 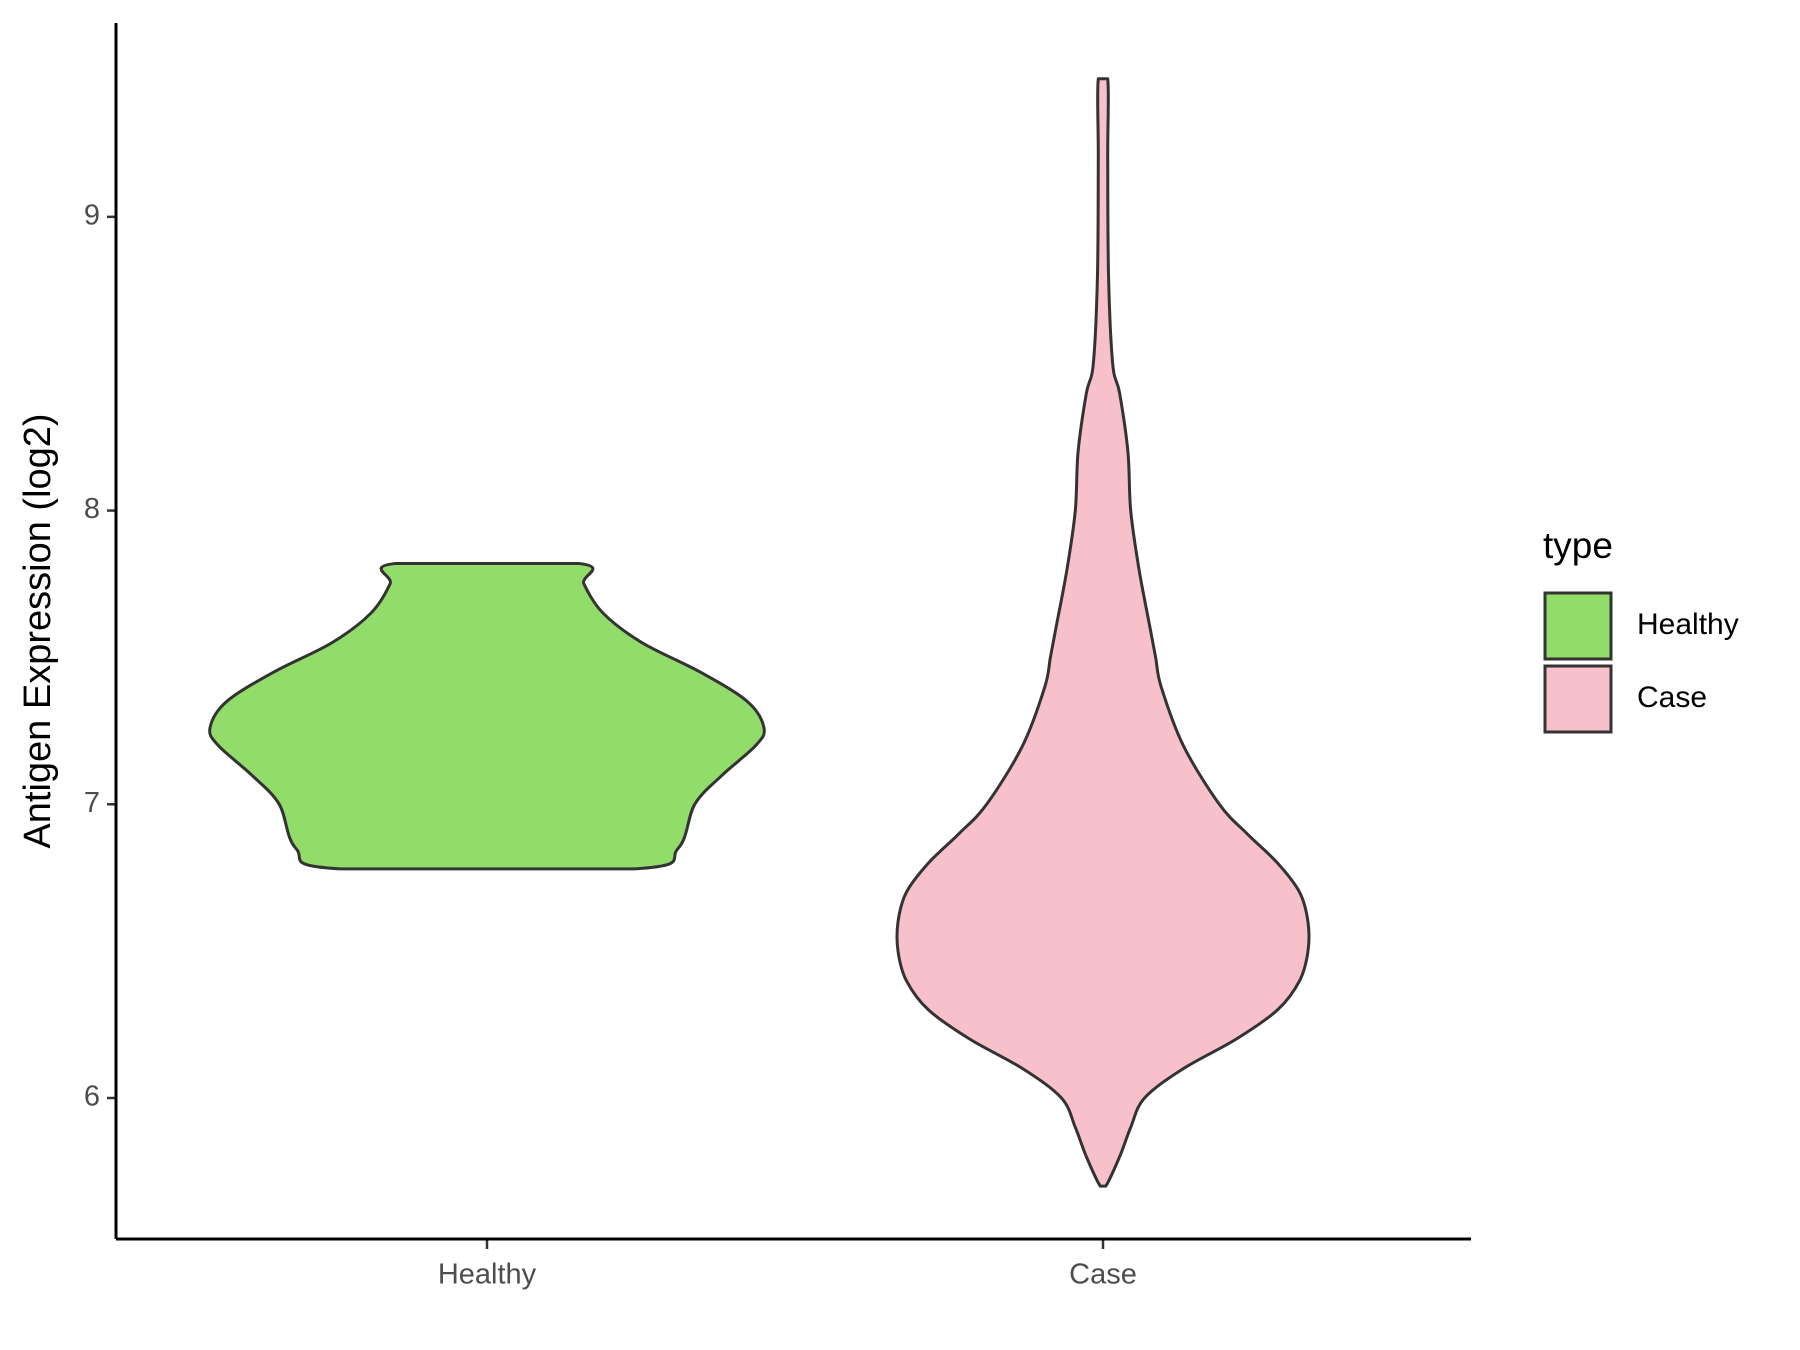 What do you see at coordinates (38, 630) in the screenshot?
I see `y-axis-label: Antigen Expression (log2)` at bounding box center [38, 630].